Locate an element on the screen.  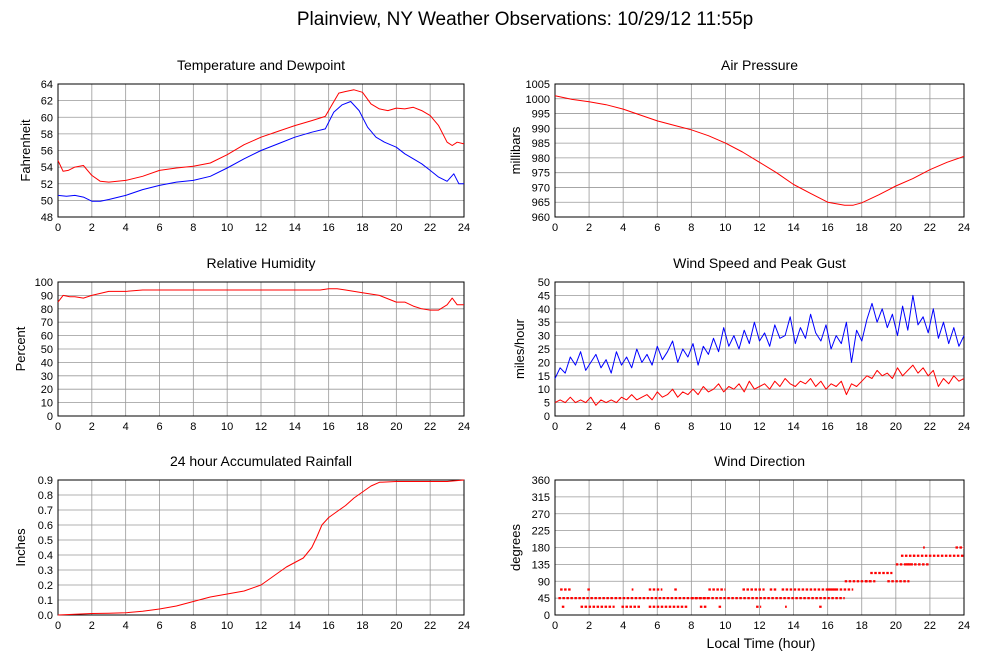
chart-title: Wind Speed and Peak Gust is located at coordinates (759, 263).